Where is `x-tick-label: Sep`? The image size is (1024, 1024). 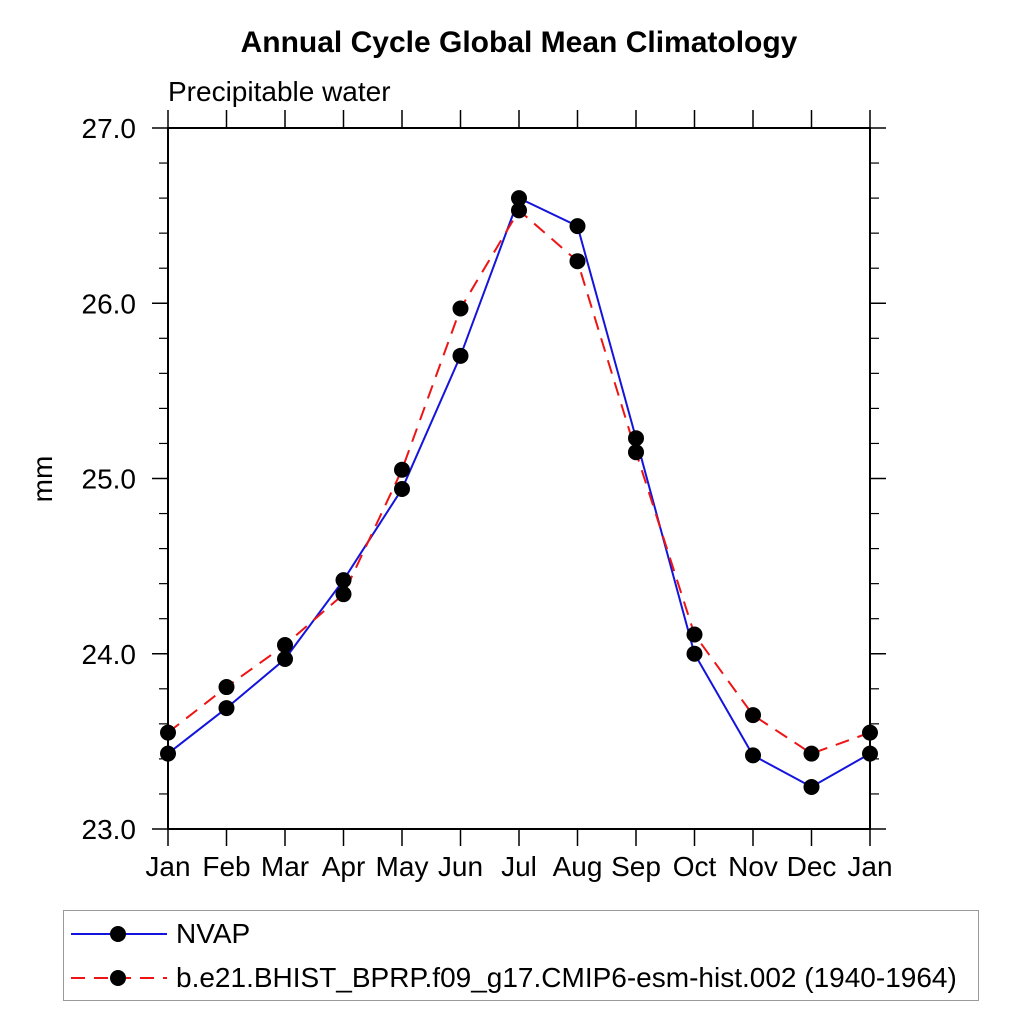 x-tick-label: Sep is located at coordinates (636, 866).